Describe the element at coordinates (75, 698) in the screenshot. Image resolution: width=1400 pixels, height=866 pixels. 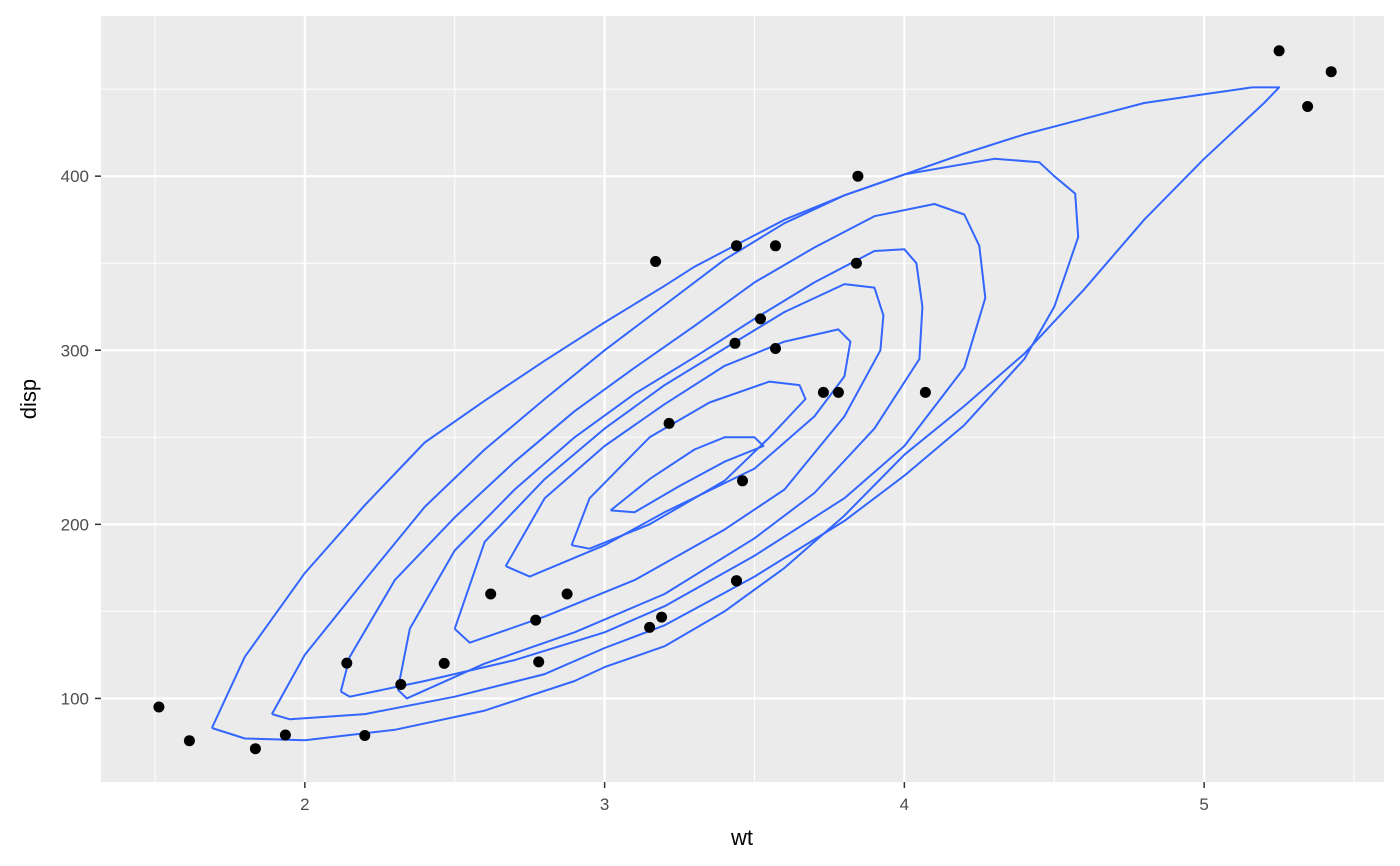
I see `y-tick-label: 100` at that location.